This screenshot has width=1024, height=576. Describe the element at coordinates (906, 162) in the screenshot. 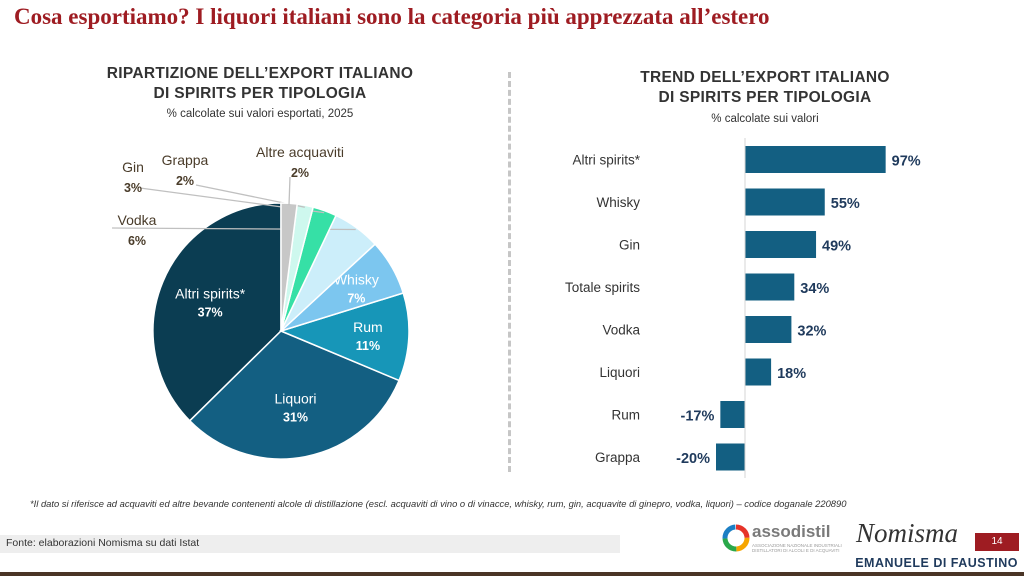

I see `bar-value-label: 97%` at that location.